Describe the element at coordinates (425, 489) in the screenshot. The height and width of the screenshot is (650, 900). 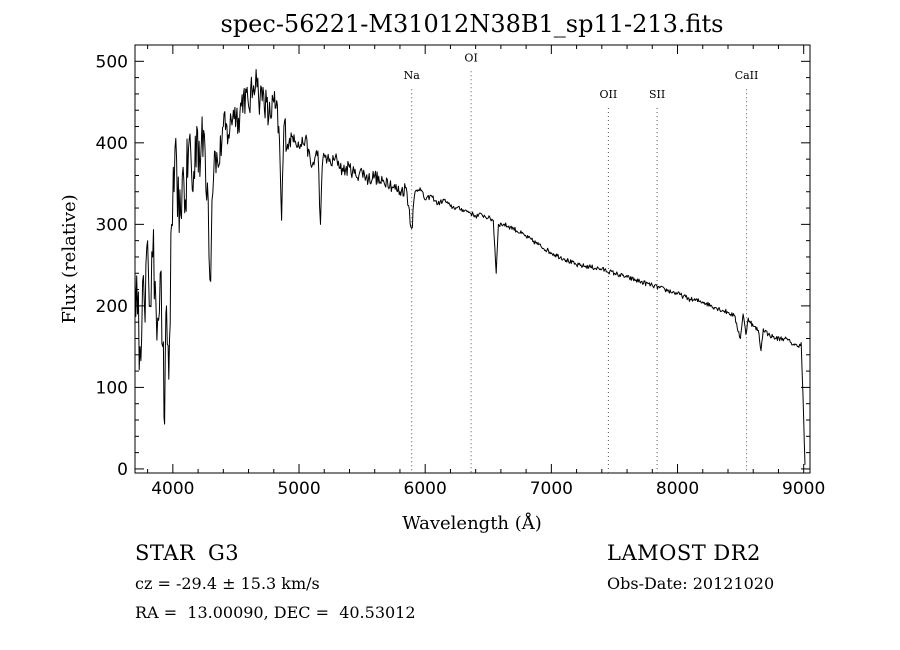
I see `x-tick-label: 6000` at that location.